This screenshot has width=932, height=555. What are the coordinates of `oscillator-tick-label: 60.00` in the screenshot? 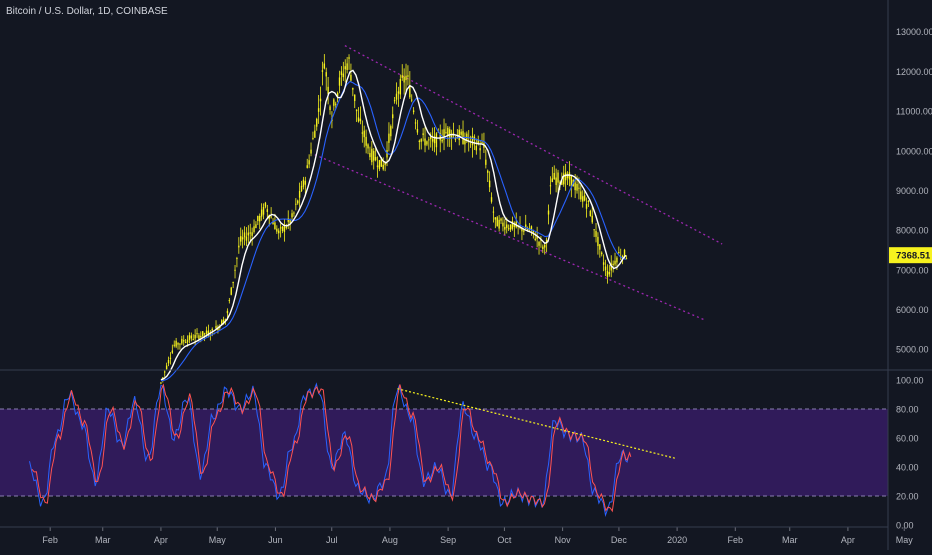 It's located at (907, 439).